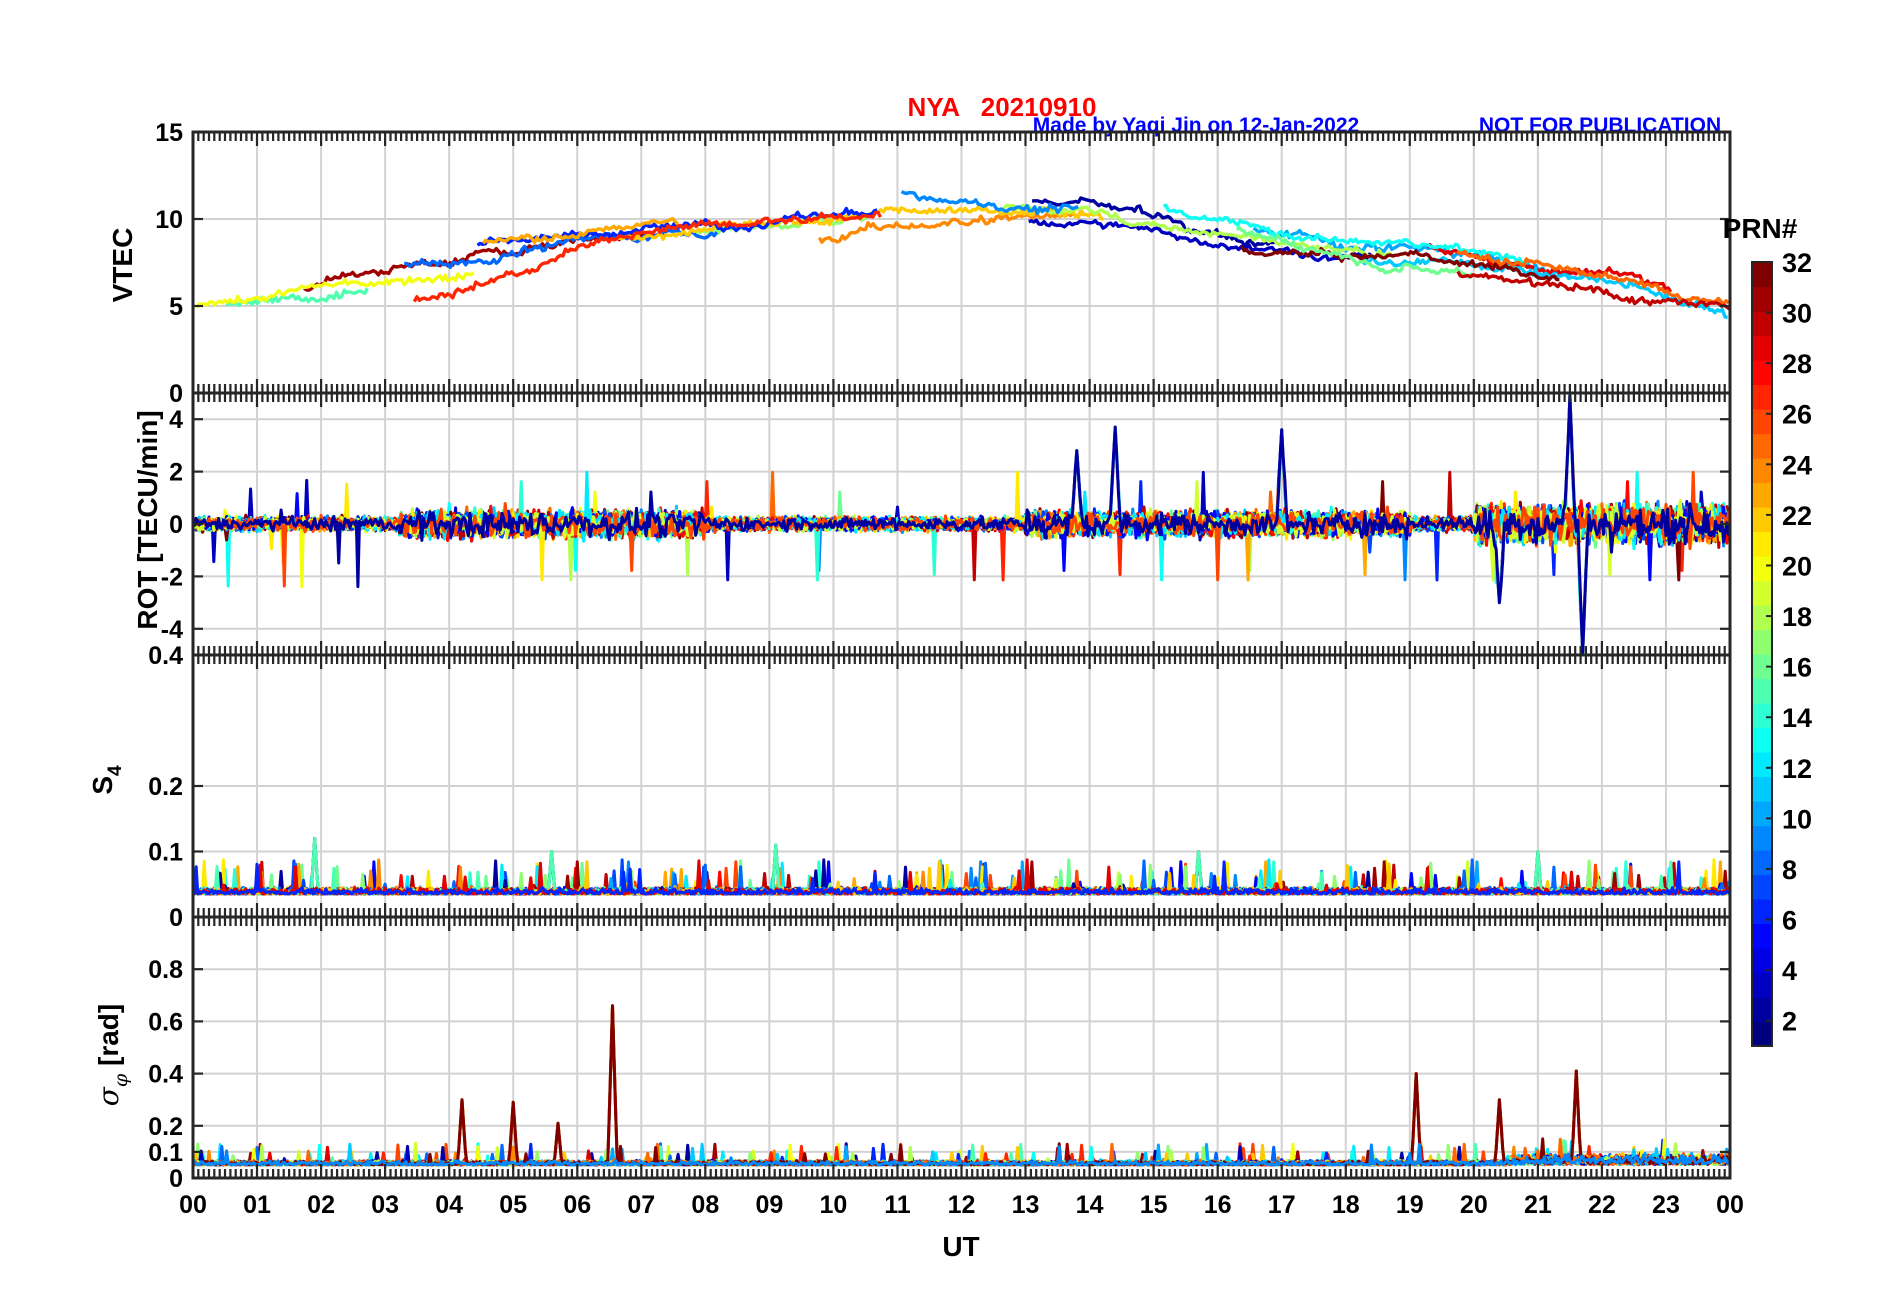 This screenshot has width=1902, height=1292. Describe the element at coordinates (1797, 819) in the screenshot. I see `colorbar-tick-label: 10` at that location.